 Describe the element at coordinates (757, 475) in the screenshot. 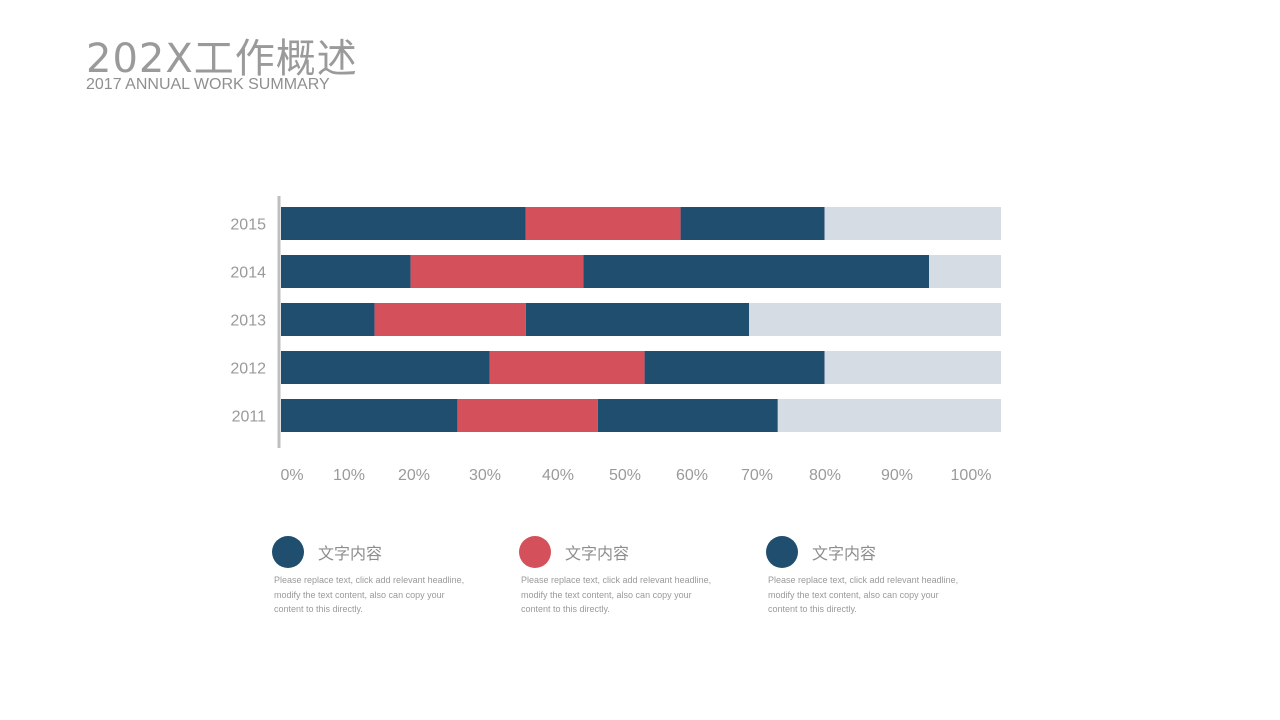

I see `x-tick-label: 70%` at that location.